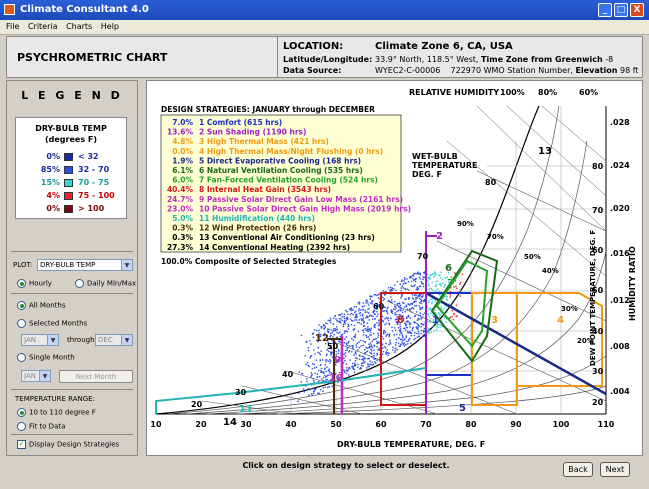 The height and width of the screenshot is (489, 649). I want to click on title-bar: Climate Consultant 4.0 _ □ X, so click(324, 10).